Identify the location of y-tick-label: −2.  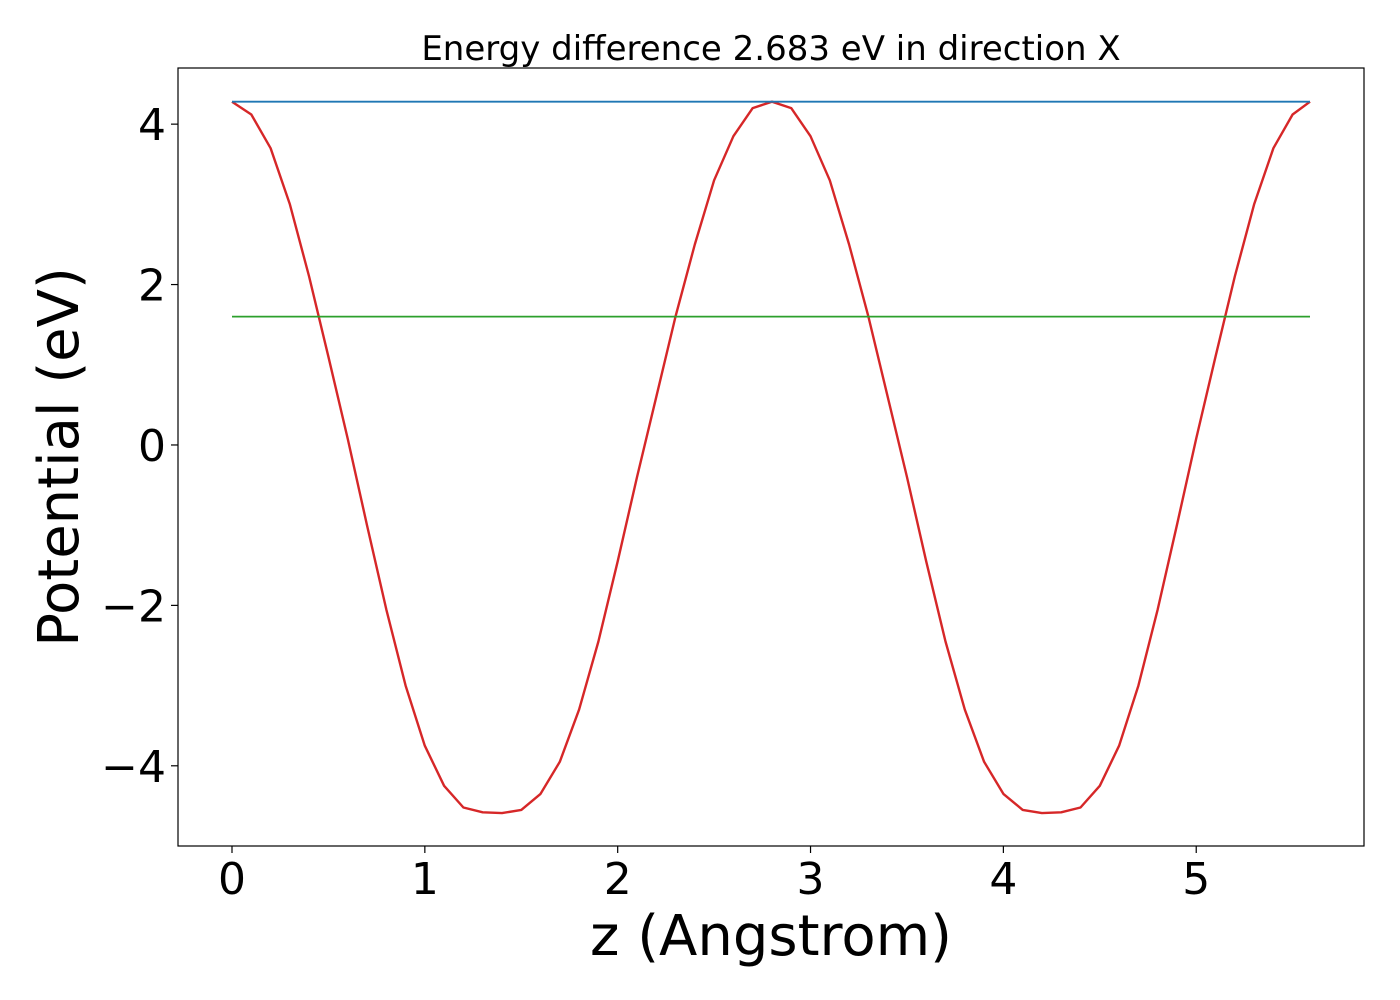
(133, 606).